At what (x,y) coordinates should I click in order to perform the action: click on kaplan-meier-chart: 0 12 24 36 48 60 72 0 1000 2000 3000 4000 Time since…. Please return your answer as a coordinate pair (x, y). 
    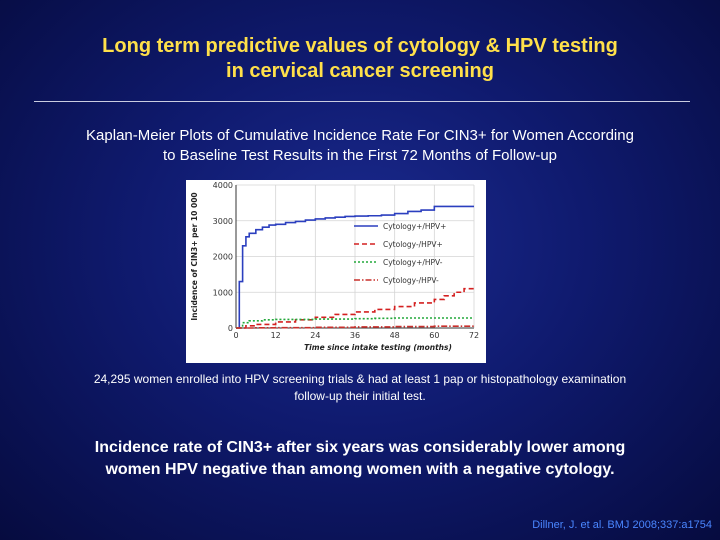
    Looking at the image, I should click on (336, 271).